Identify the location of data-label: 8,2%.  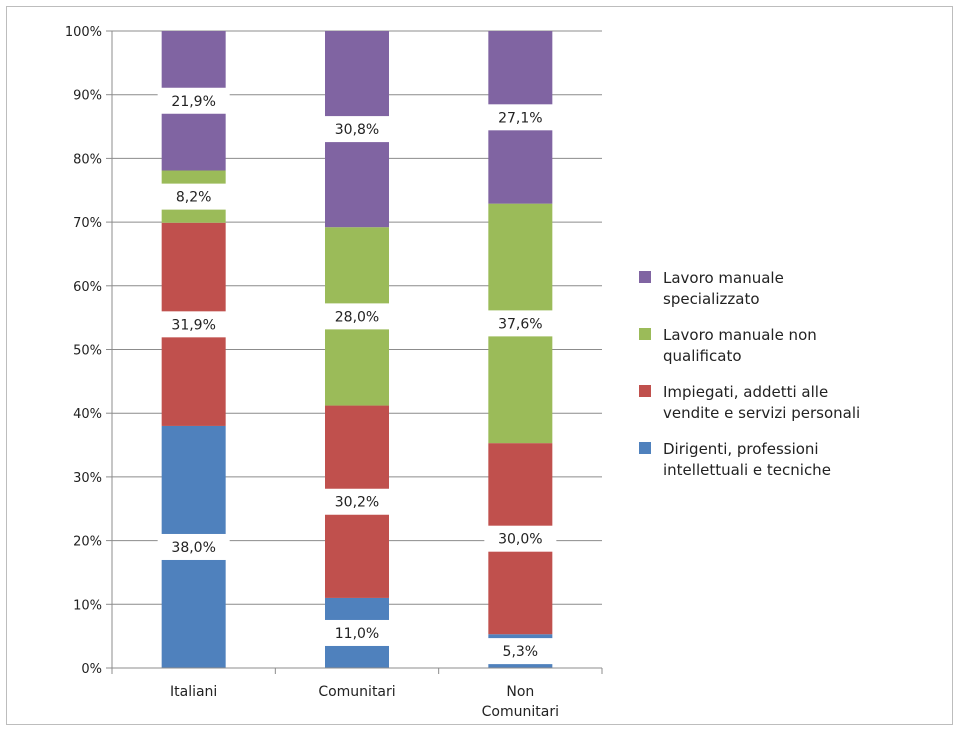
(194, 198).